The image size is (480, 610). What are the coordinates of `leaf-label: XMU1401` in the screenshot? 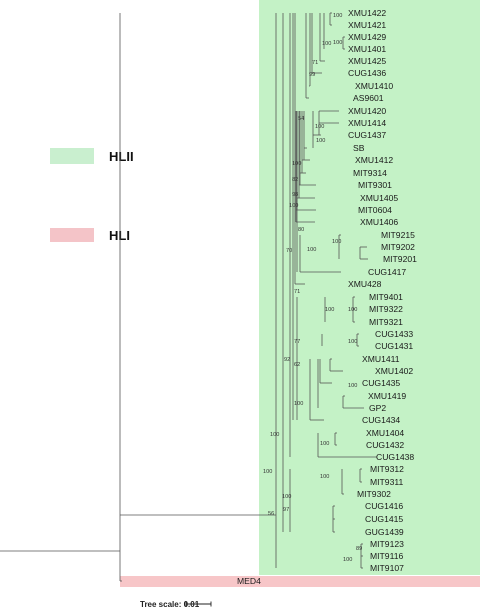 It's located at (367, 49).